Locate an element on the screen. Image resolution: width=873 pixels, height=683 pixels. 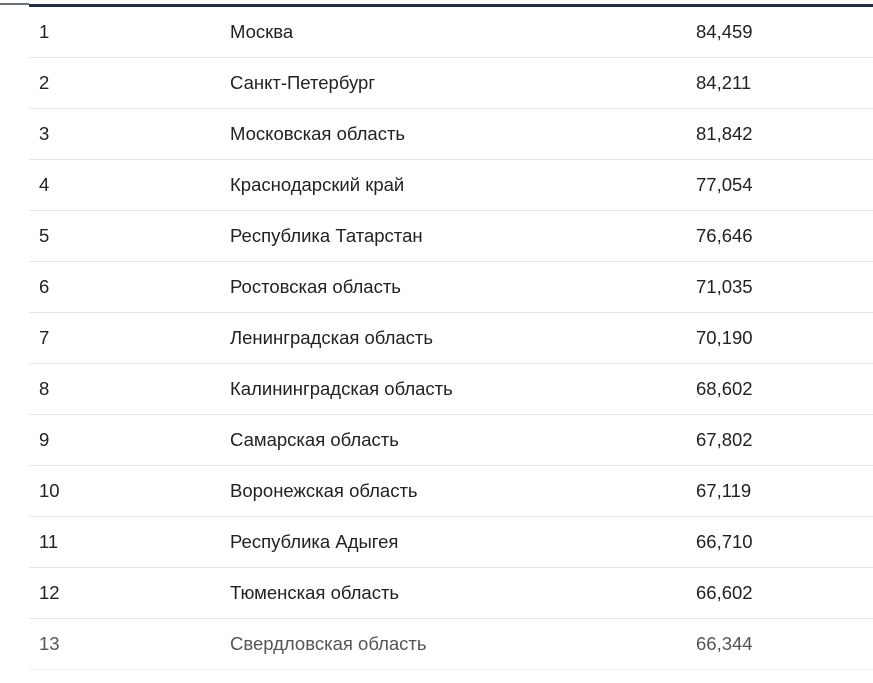
rank-cell: 7 is located at coordinates (44, 337).